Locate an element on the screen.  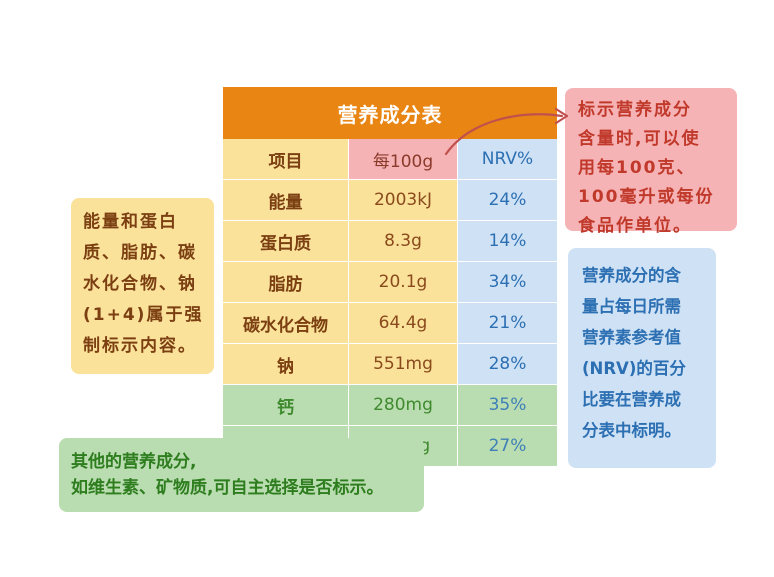
row-item: 碳水化合物 is located at coordinates (286, 323).